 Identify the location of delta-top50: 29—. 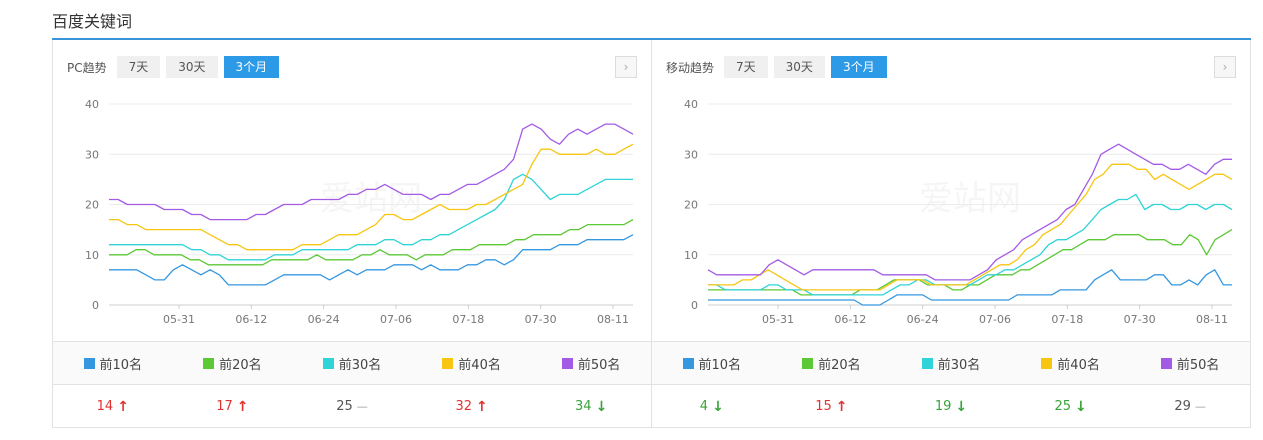
(1190, 406).